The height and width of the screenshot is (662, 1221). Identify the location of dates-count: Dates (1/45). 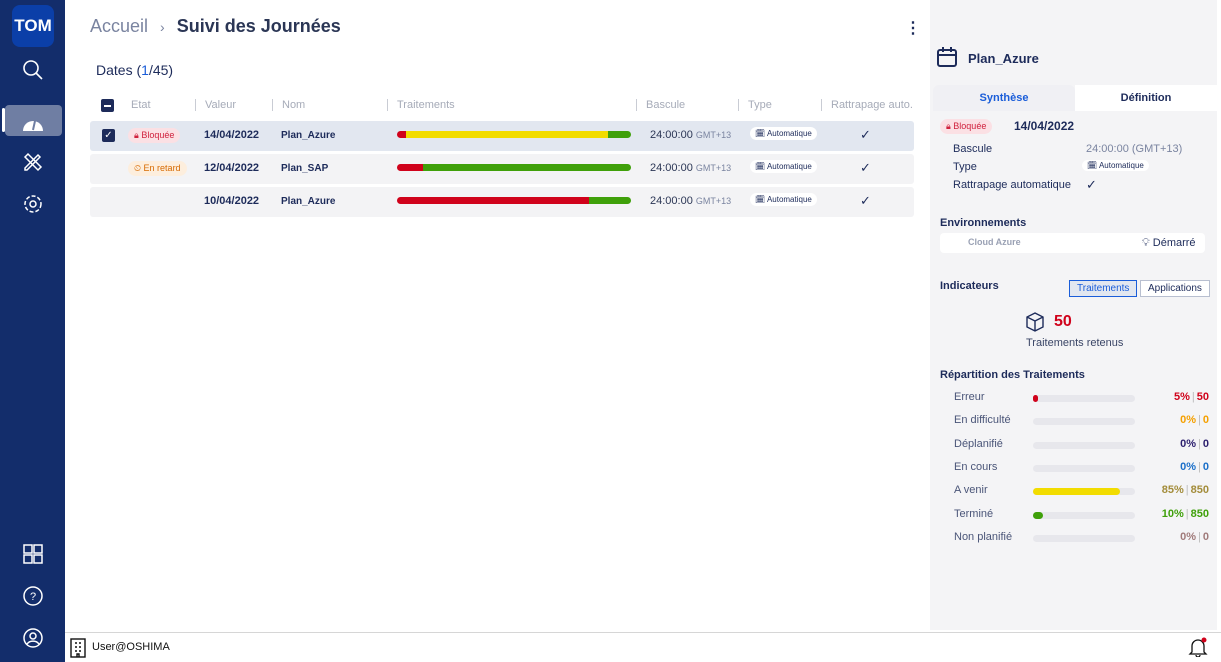
(135, 70).